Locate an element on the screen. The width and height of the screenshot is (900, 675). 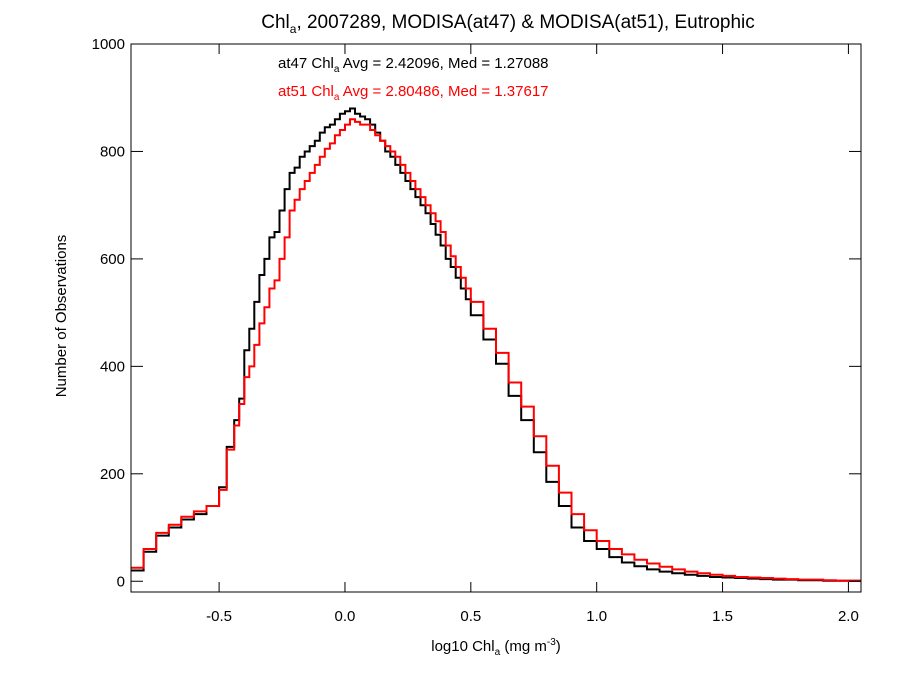
x-tick-label: -0.5 is located at coordinates (219, 616).